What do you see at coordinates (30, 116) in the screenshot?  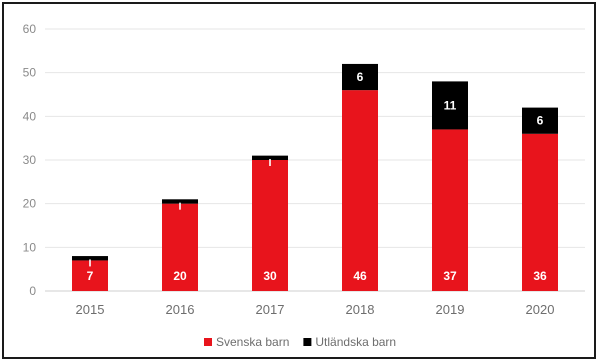 I see `y-tick-label: 40` at bounding box center [30, 116].